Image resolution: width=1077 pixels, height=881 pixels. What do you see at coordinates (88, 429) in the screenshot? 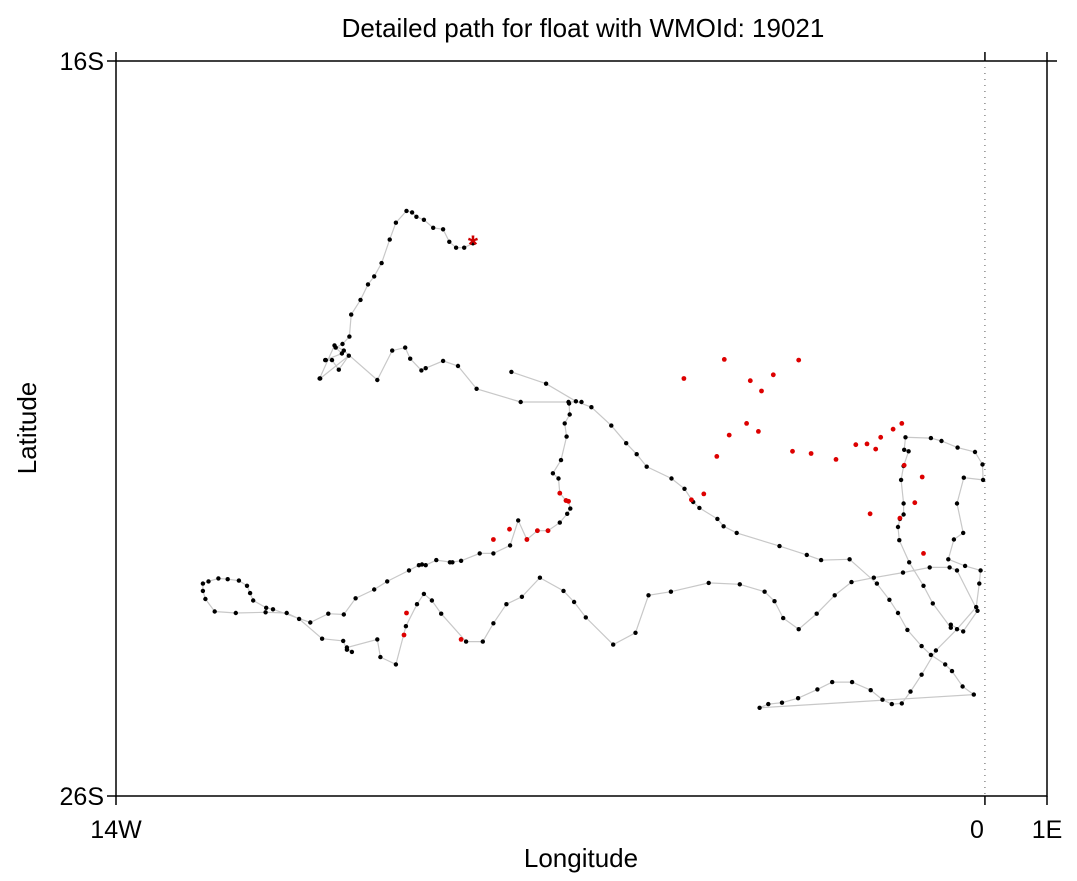
I see `y-axis-ticks: 16S 26S` at bounding box center [88, 429].